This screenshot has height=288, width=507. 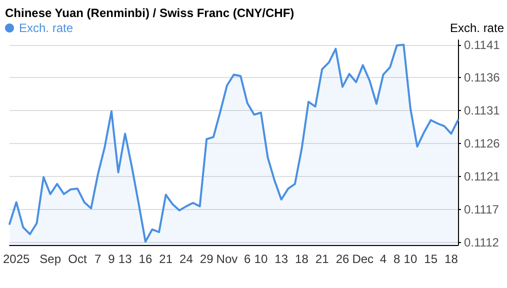 I want to click on y-axis-title: Exch. rate, so click(x=477, y=28).